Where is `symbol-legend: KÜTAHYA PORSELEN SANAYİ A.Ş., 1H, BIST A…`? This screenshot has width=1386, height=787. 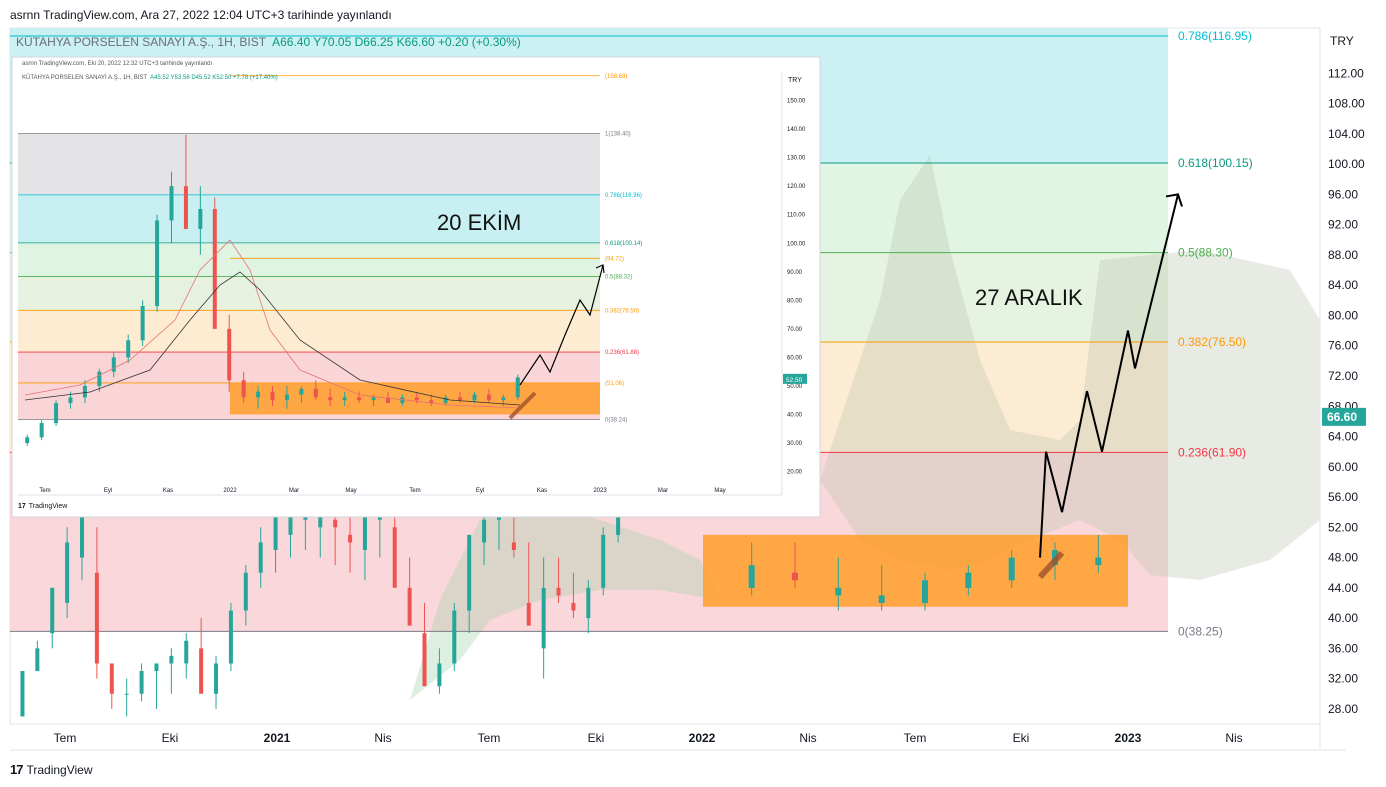 symbol-legend: KÜTAHYA PORSELEN SANAYİ A.Ş., 1H, BIST A… is located at coordinates (268, 42).